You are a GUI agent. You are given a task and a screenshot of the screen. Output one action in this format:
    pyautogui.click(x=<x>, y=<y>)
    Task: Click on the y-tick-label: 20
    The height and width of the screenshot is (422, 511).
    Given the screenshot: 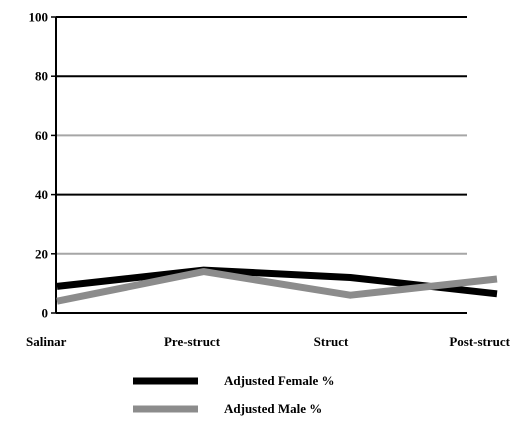 What is the action you would take?
    pyautogui.click(x=41, y=253)
    